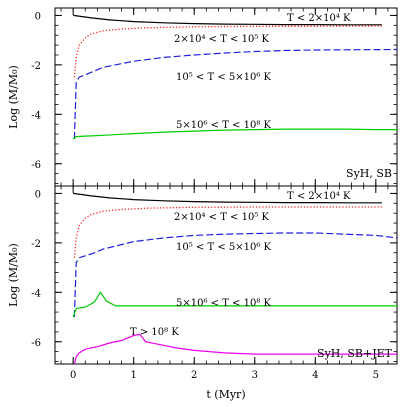 The width and height of the screenshot is (407, 407). Describe the element at coordinates (255, 375) in the screenshot. I see `x-tick-label: 3` at that location.